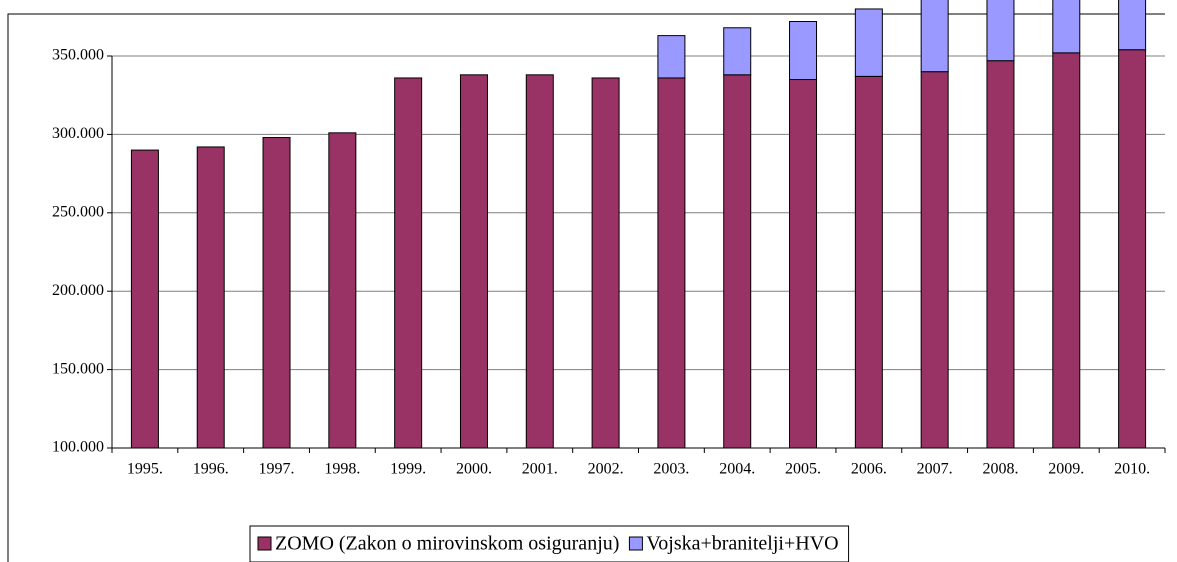 The image size is (1177, 562). What do you see at coordinates (742, 544) in the screenshot?
I see `legend-label: Vojska+branitelji+HVO` at bounding box center [742, 544].